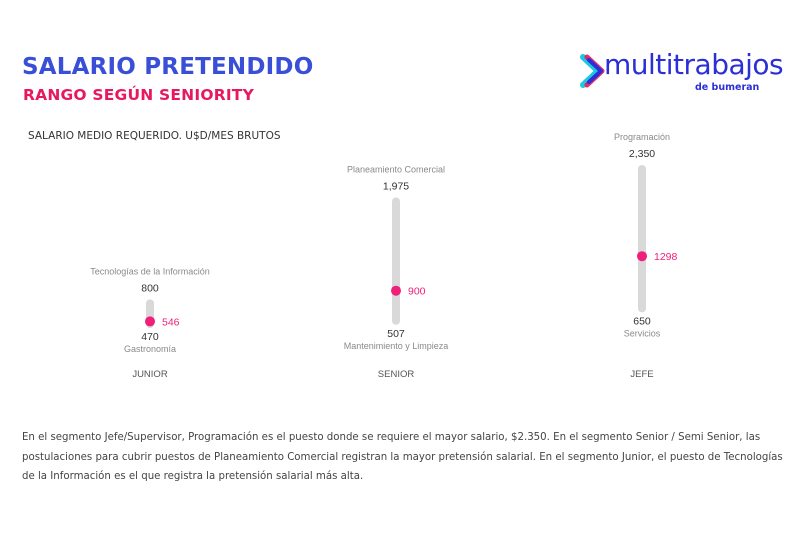  What do you see at coordinates (150, 374) in the screenshot?
I see `category-label-junior: JUNIOR` at bounding box center [150, 374].